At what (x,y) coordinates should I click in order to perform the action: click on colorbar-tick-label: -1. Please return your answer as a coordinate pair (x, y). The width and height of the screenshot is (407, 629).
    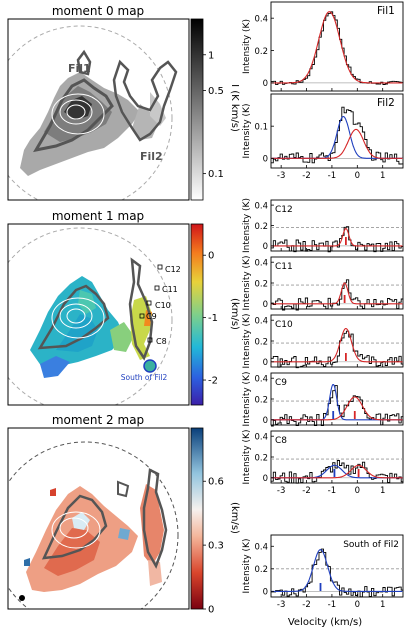
    Looking at the image, I should click on (213, 318).